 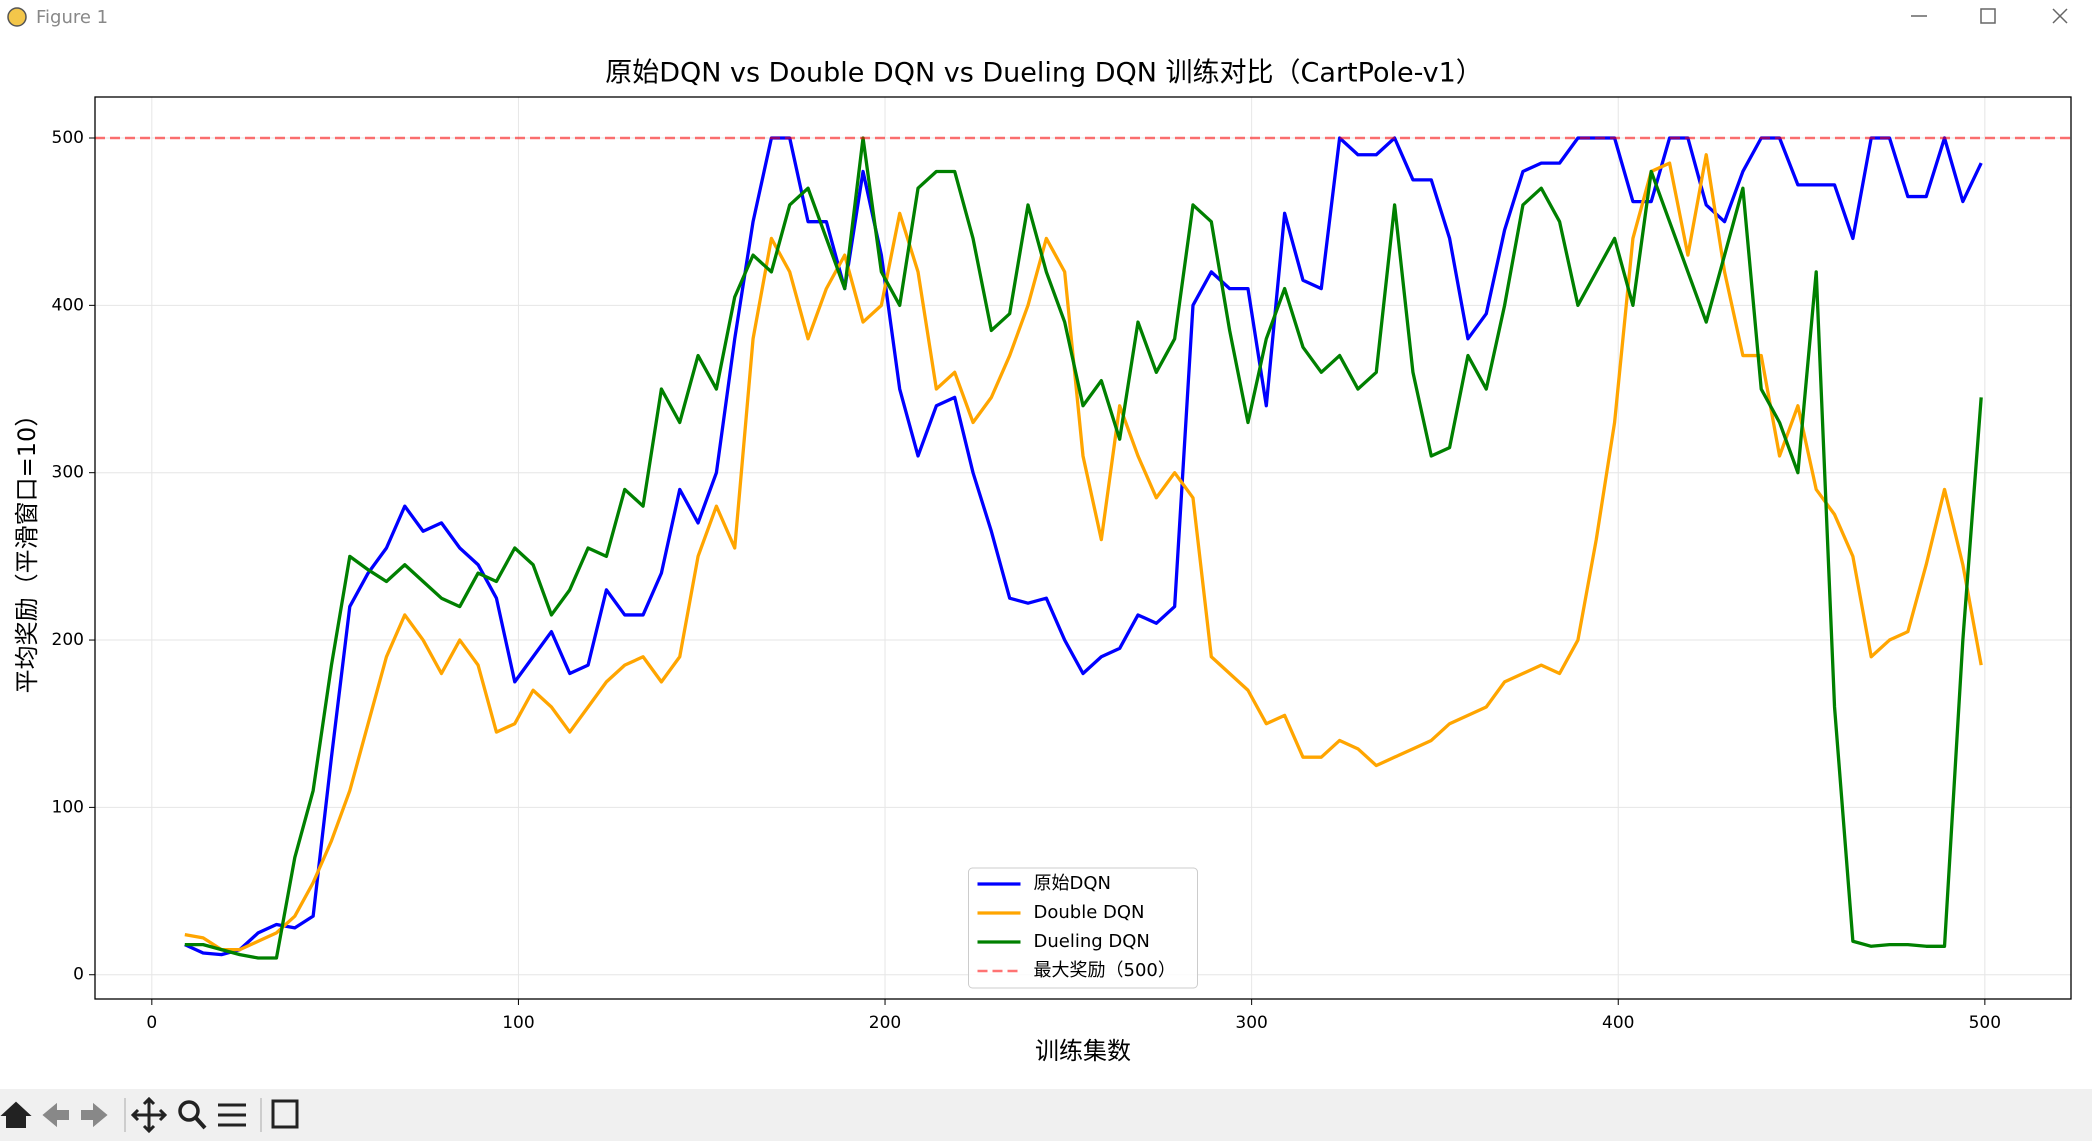 I want to click on title-bar, so click(x=1046, y=18).